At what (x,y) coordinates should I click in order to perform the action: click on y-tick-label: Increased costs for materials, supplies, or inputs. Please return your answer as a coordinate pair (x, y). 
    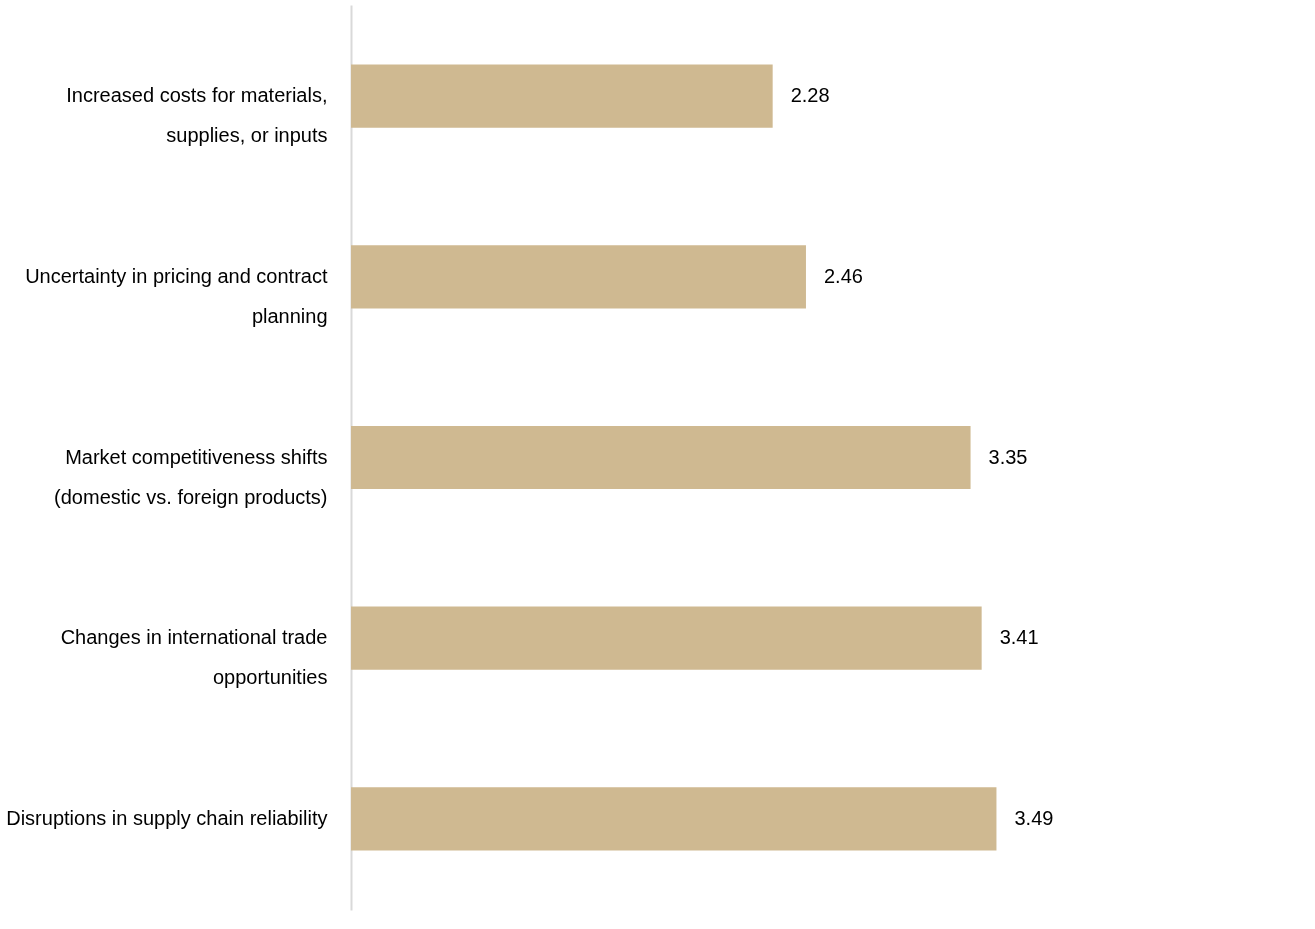
    Looking at the image, I should click on (197, 115).